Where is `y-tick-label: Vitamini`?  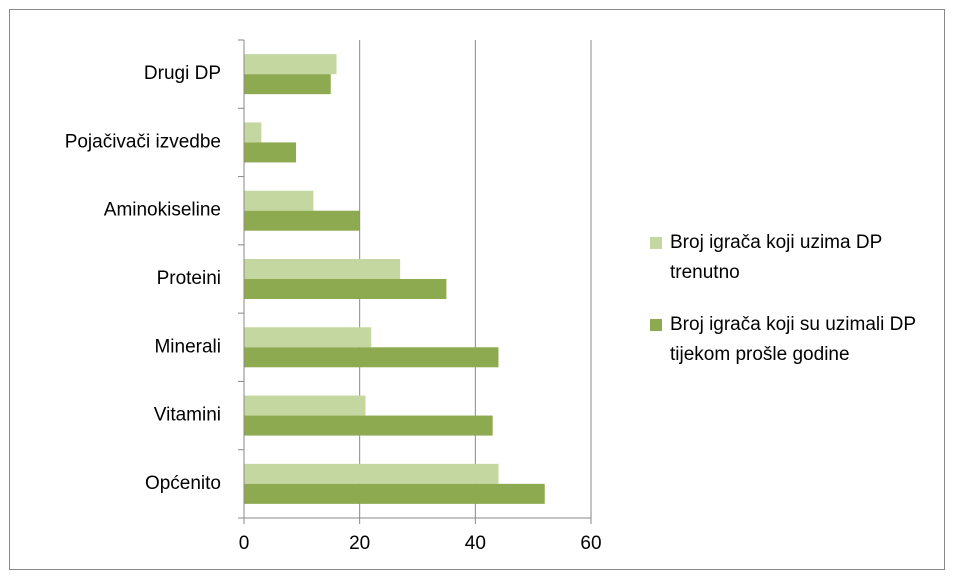 y-tick-label: Vitamini is located at coordinates (187, 415).